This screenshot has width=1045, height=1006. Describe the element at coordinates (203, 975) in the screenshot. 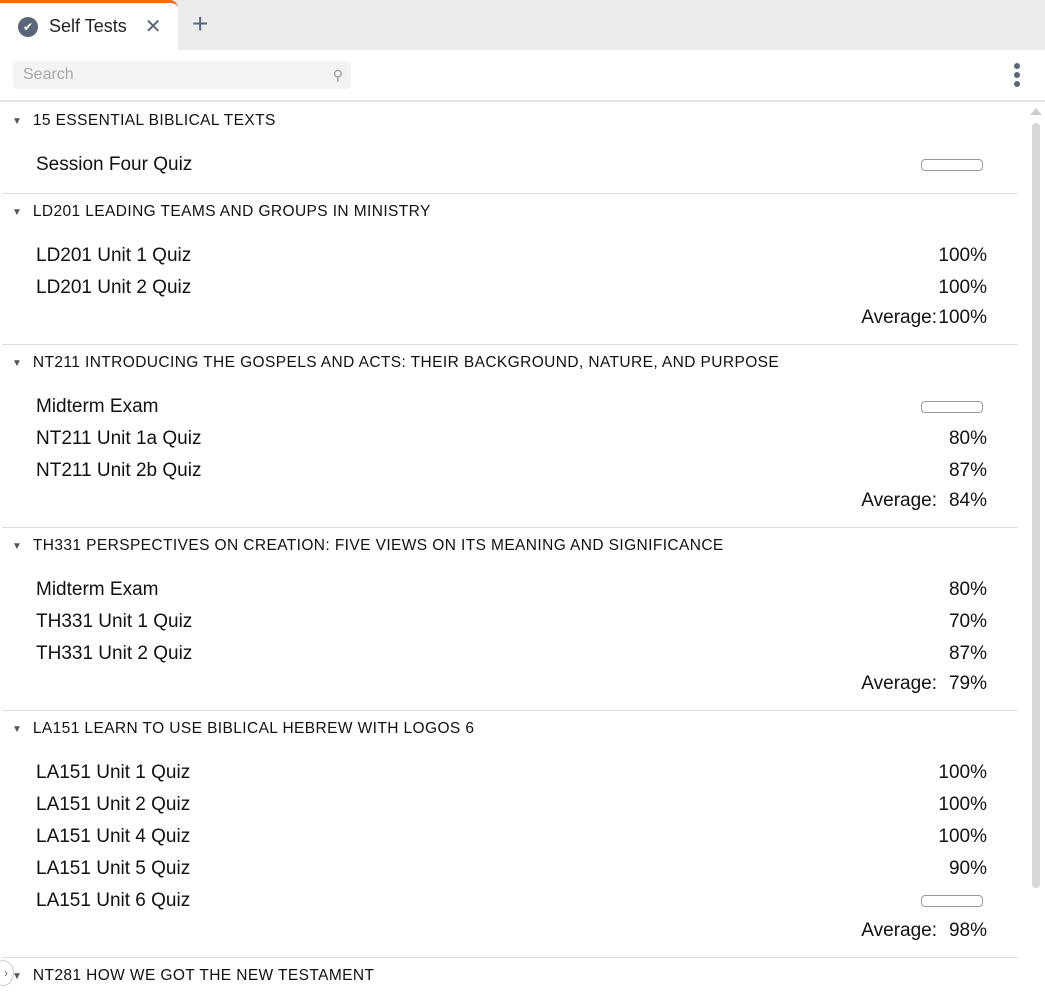

I see `section-title: NT281 HOW WE GOT THE NEW TESTAMENT` at that location.